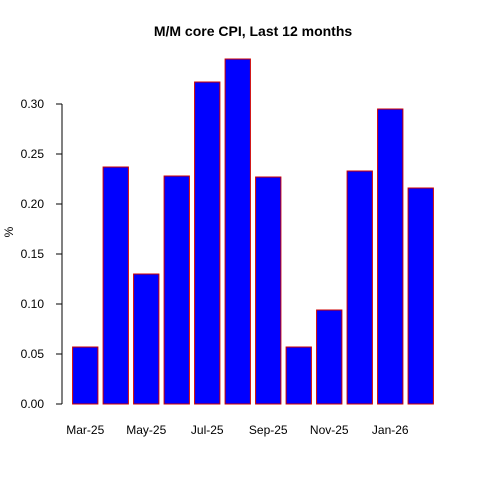 The width and height of the screenshot is (480, 485). What do you see at coordinates (253, 31) in the screenshot?
I see `chart-title: M/M core CPI, Last 12 months` at bounding box center [253, 31].